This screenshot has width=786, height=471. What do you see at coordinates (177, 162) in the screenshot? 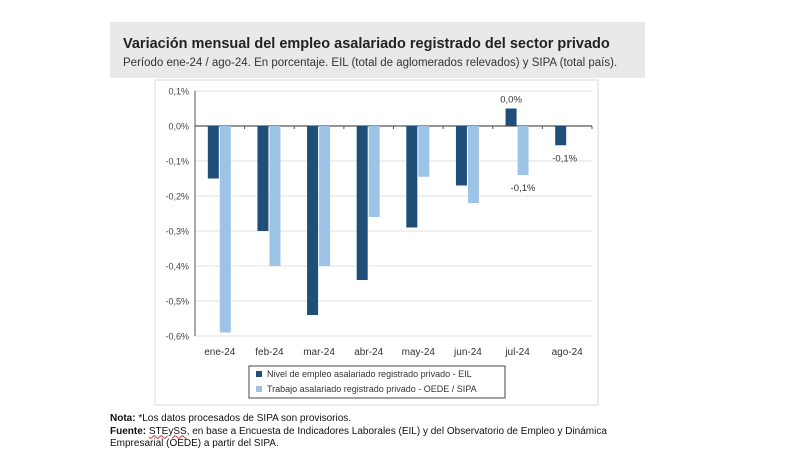
I see `y-tick-label: -0,1%` at bounding box center [177, 162].